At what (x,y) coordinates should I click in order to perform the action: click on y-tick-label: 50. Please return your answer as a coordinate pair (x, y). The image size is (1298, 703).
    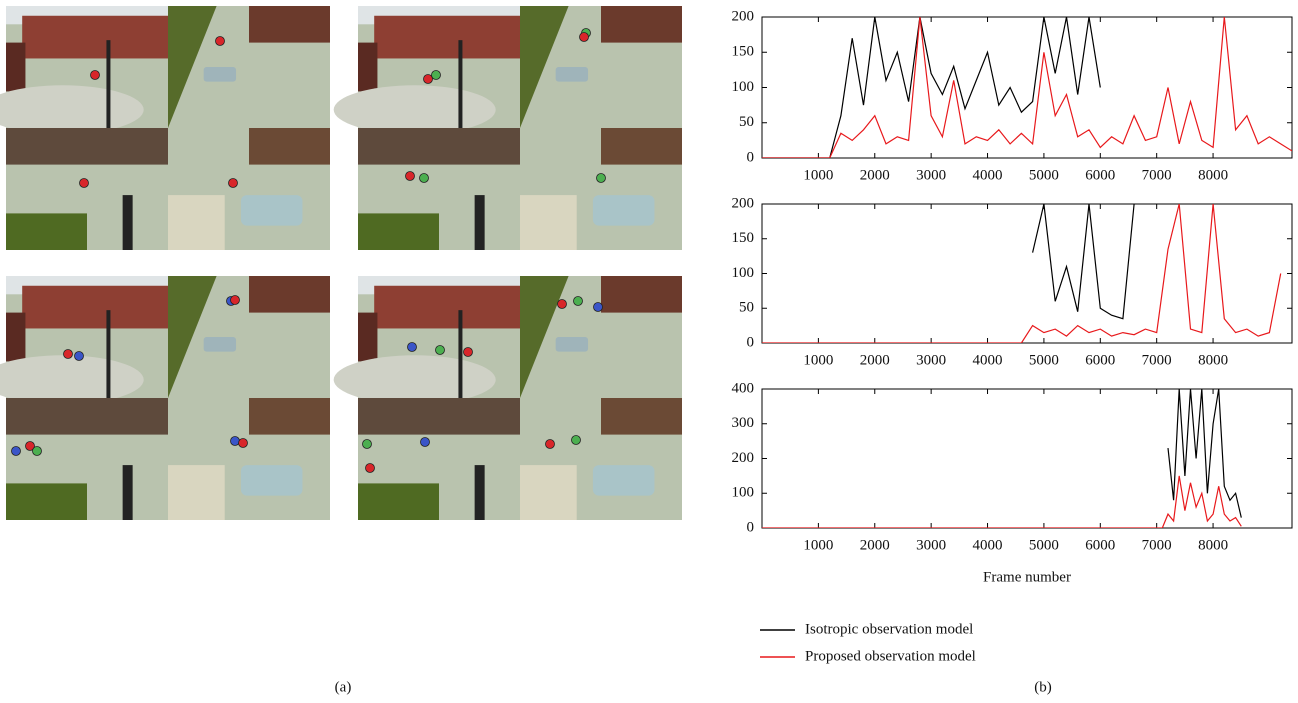
    Looking at the image, I should click on (746, 122).